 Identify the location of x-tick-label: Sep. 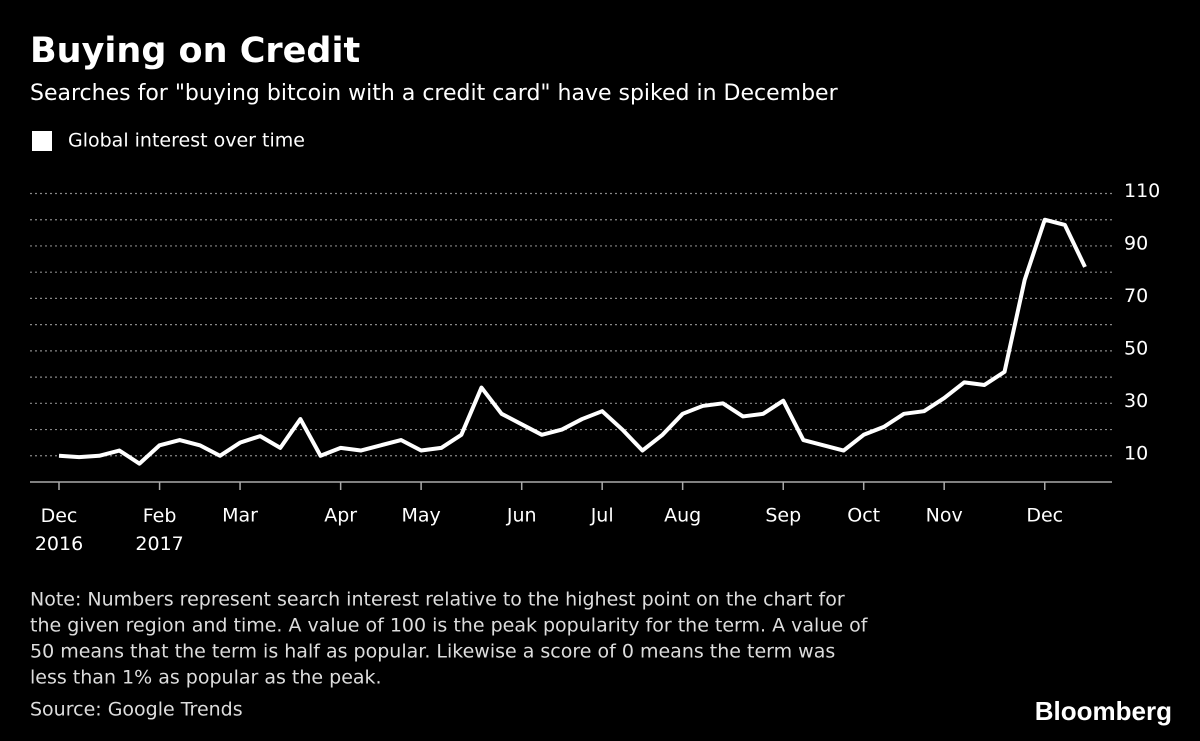
(783, 516).